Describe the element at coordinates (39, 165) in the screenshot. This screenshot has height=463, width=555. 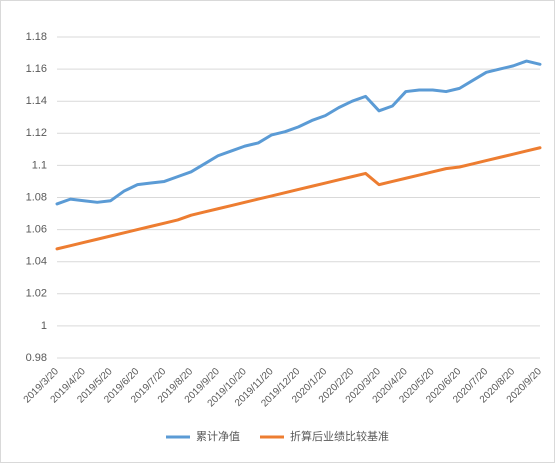
I see `y-tick-label: 1.1` at that location.